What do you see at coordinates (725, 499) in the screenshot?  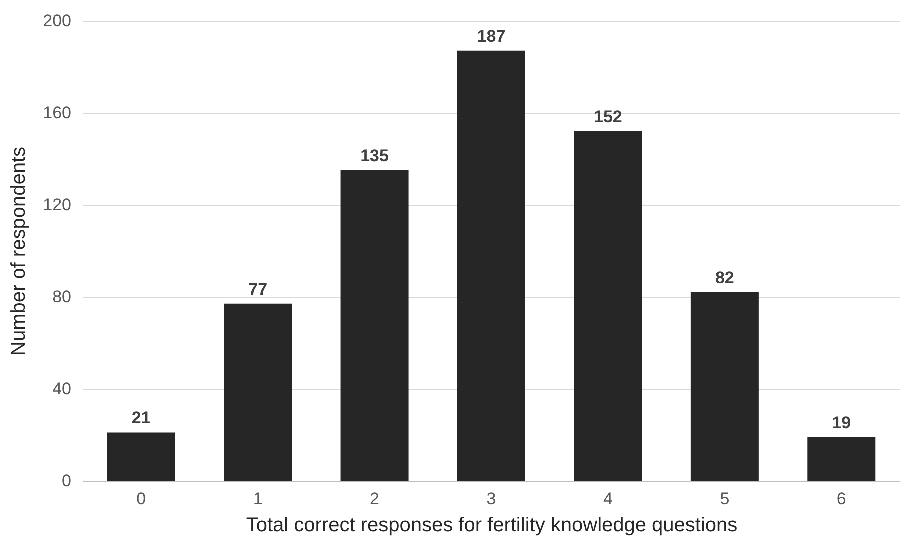 I see `x-tick-label: 5` at bounding box center [725, 499].